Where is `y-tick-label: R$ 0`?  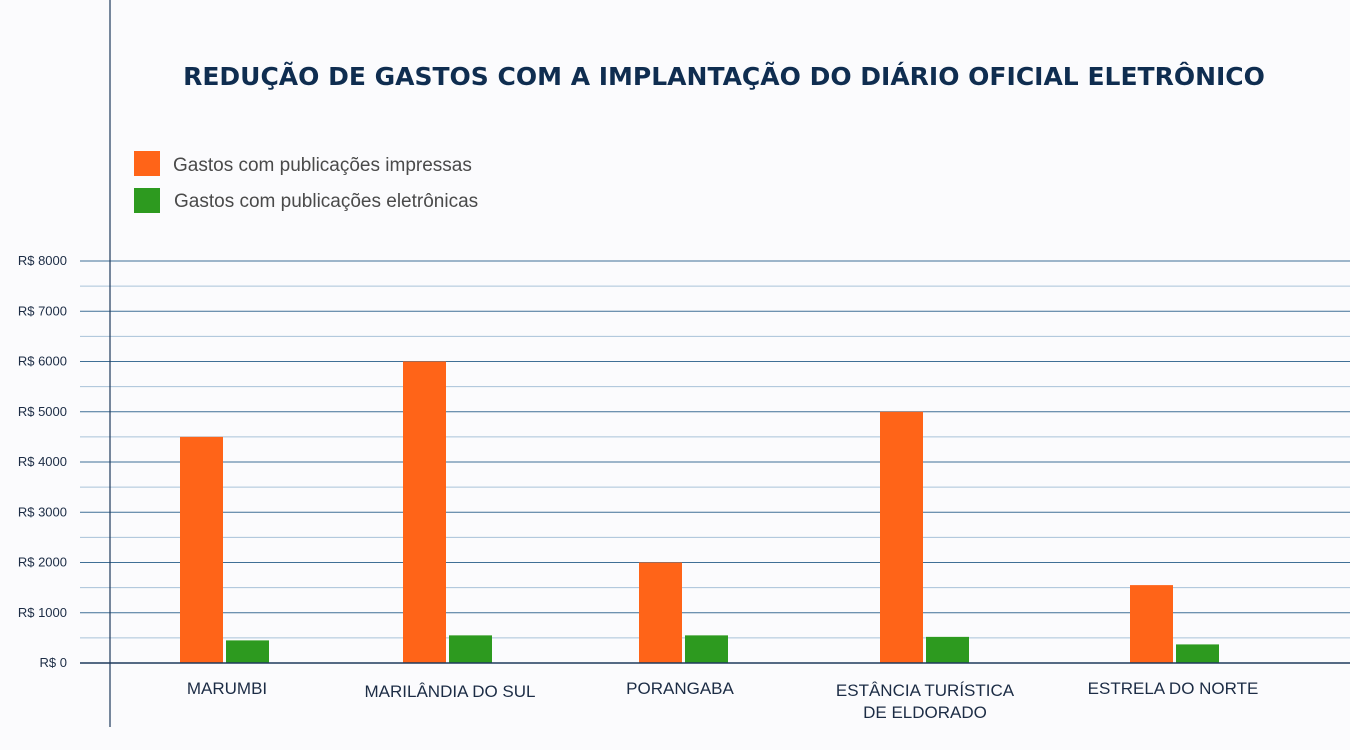 y-tick-label: R$ 0 is located at coordinates (53, 662).